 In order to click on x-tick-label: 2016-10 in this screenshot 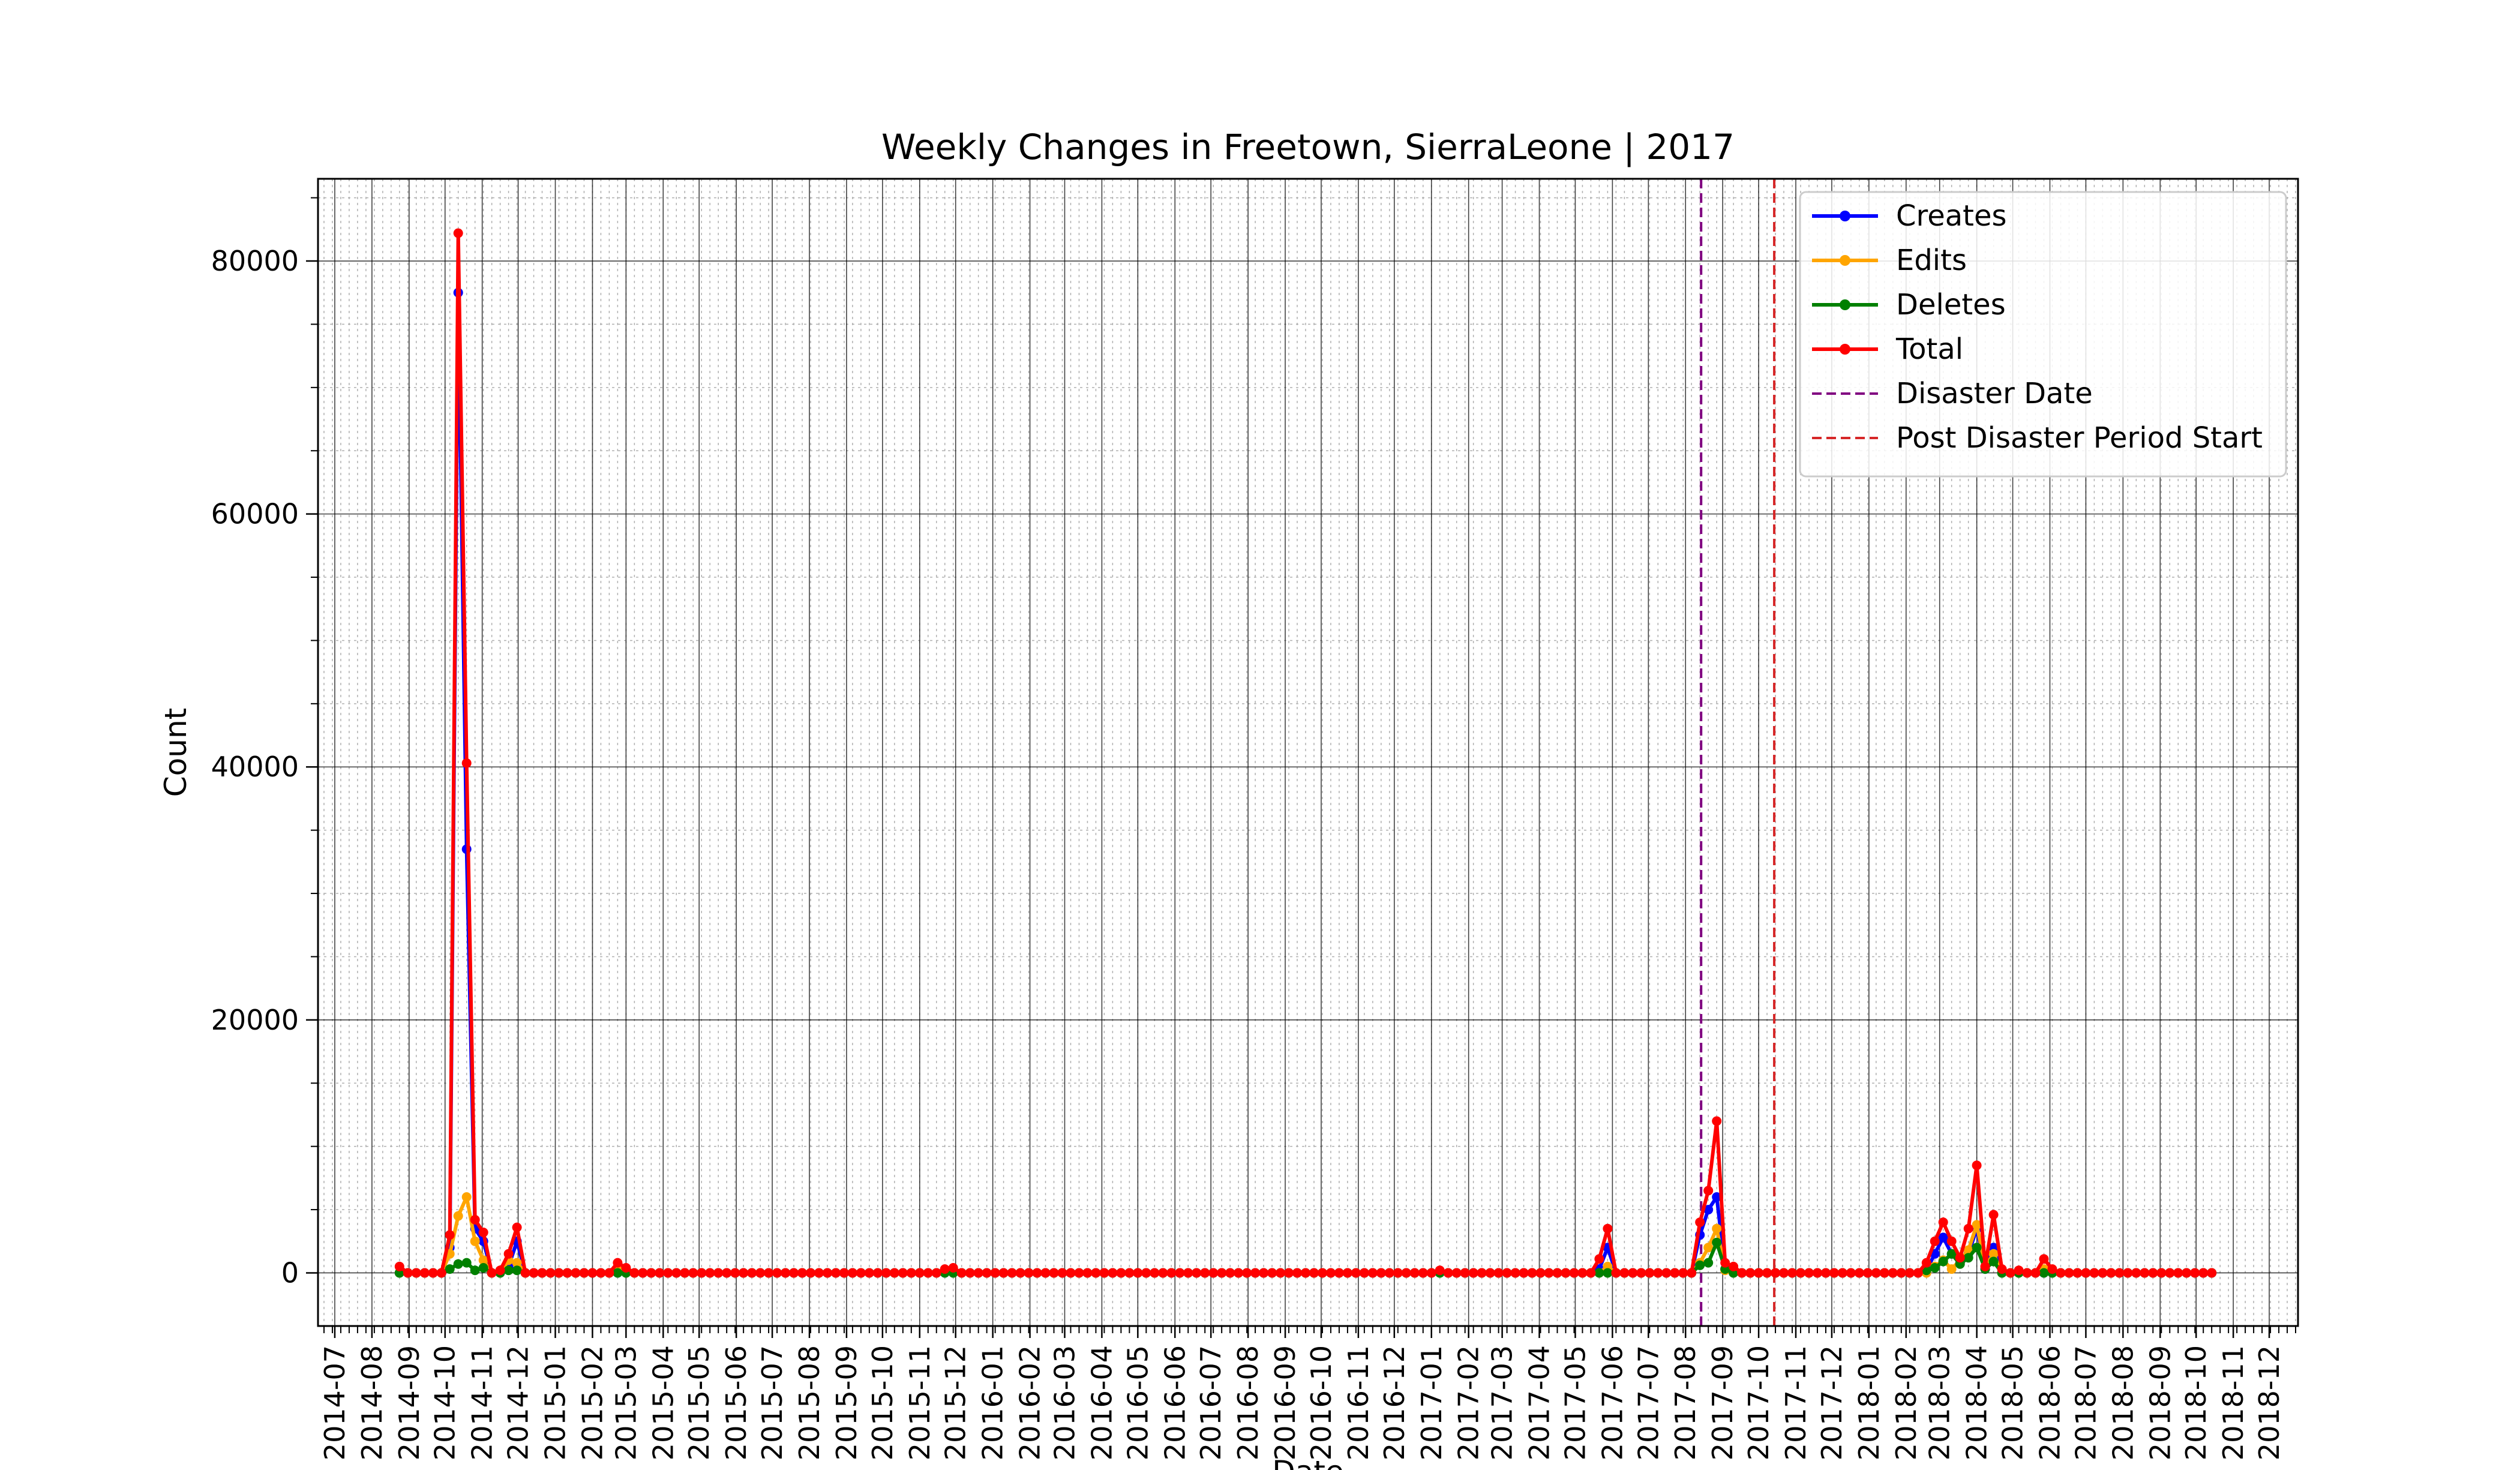, I will do `click(1321, 1402)`.